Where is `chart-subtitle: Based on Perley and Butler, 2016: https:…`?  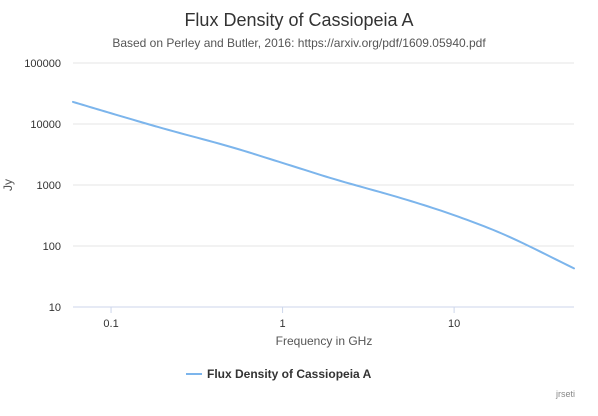
chart-subtitle: Based on Perley and Butler, 2016: https:… is located at coordinates (299, 43).